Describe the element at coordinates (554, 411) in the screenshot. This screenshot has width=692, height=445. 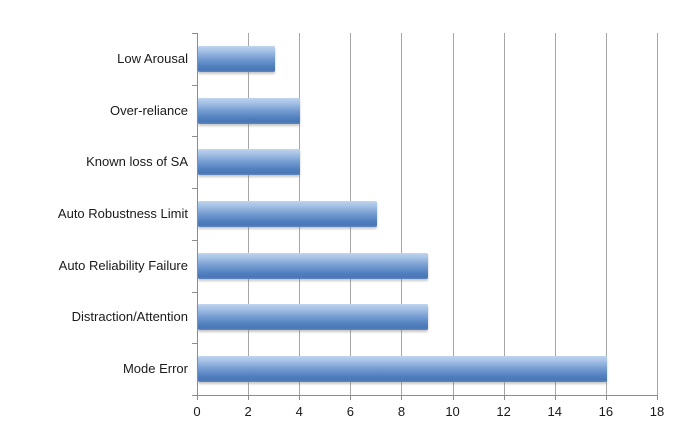
I see `x-tick-label: 14` at that location.